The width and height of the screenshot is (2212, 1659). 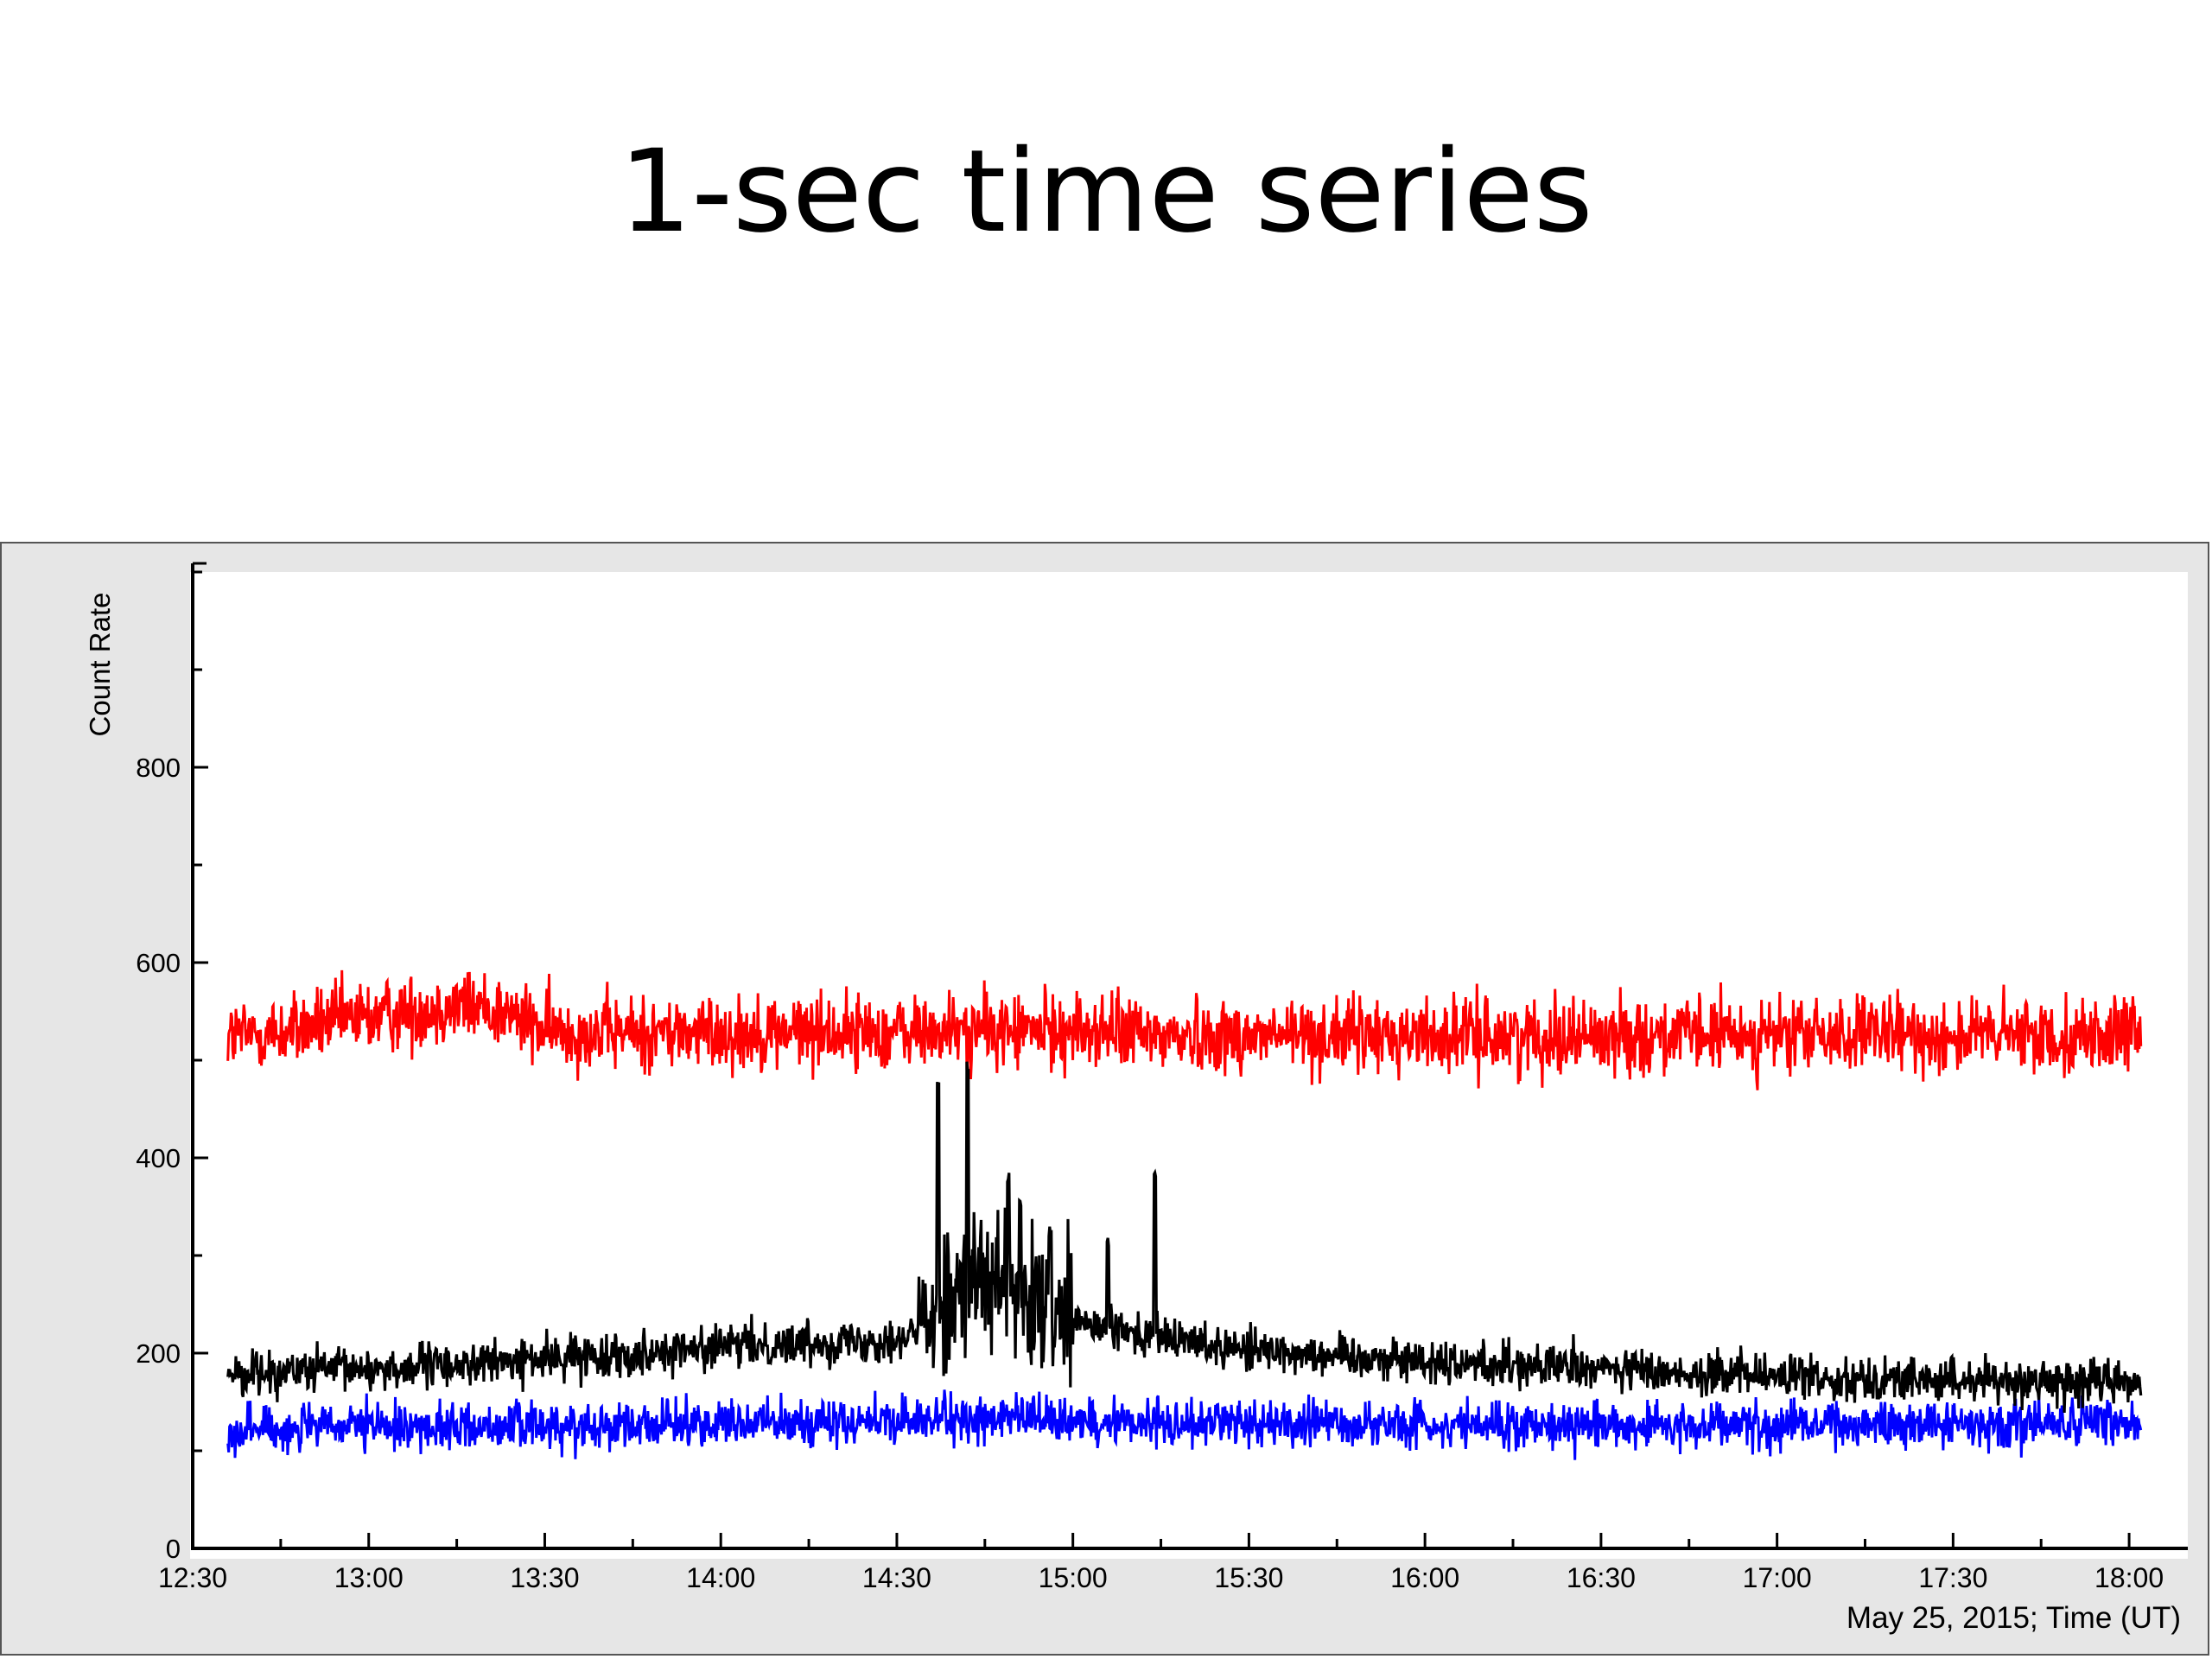 What do you see at coordinates (192, 1577) in the screenshot?
I see `x-tick-label: 12:30` at bounding box center [192, 1577].